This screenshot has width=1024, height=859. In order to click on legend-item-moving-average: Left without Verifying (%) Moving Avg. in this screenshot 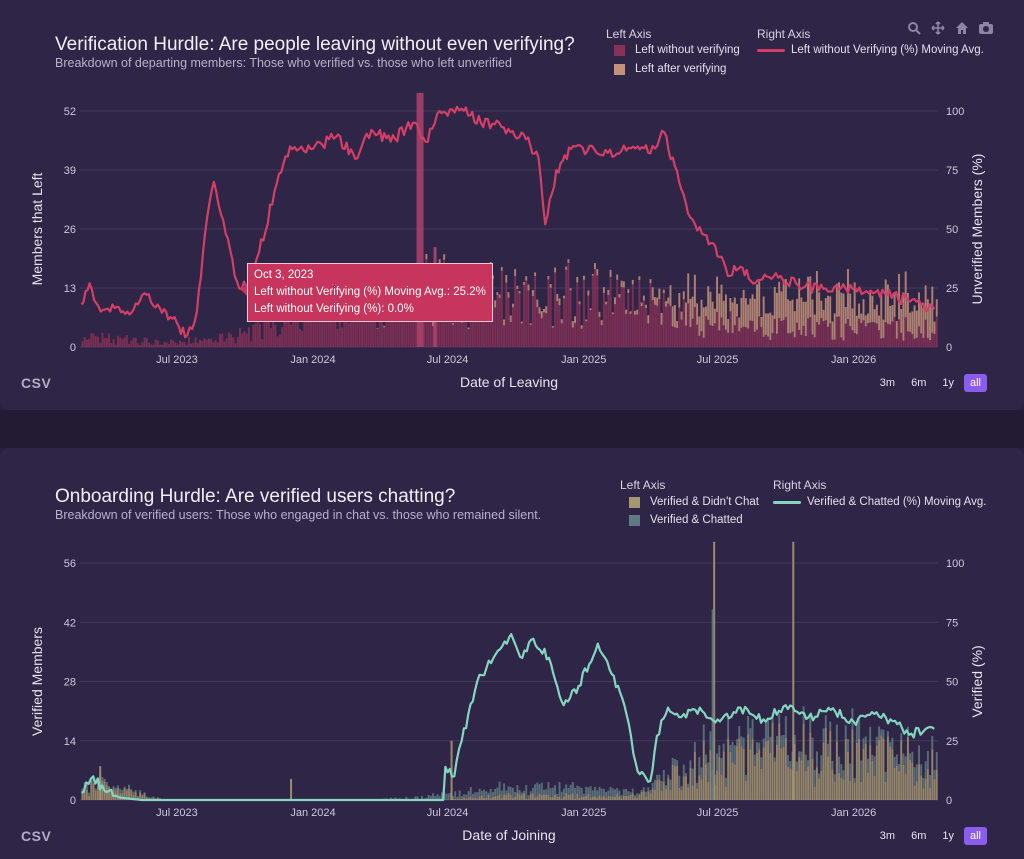, I will do `click(870, 50)`.